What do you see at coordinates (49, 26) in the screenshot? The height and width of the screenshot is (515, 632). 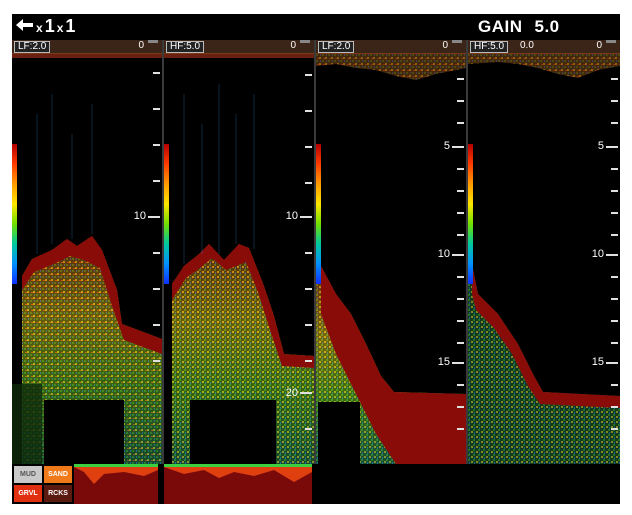 I see `zoom-value: 1` at bounding box center [49, 26].